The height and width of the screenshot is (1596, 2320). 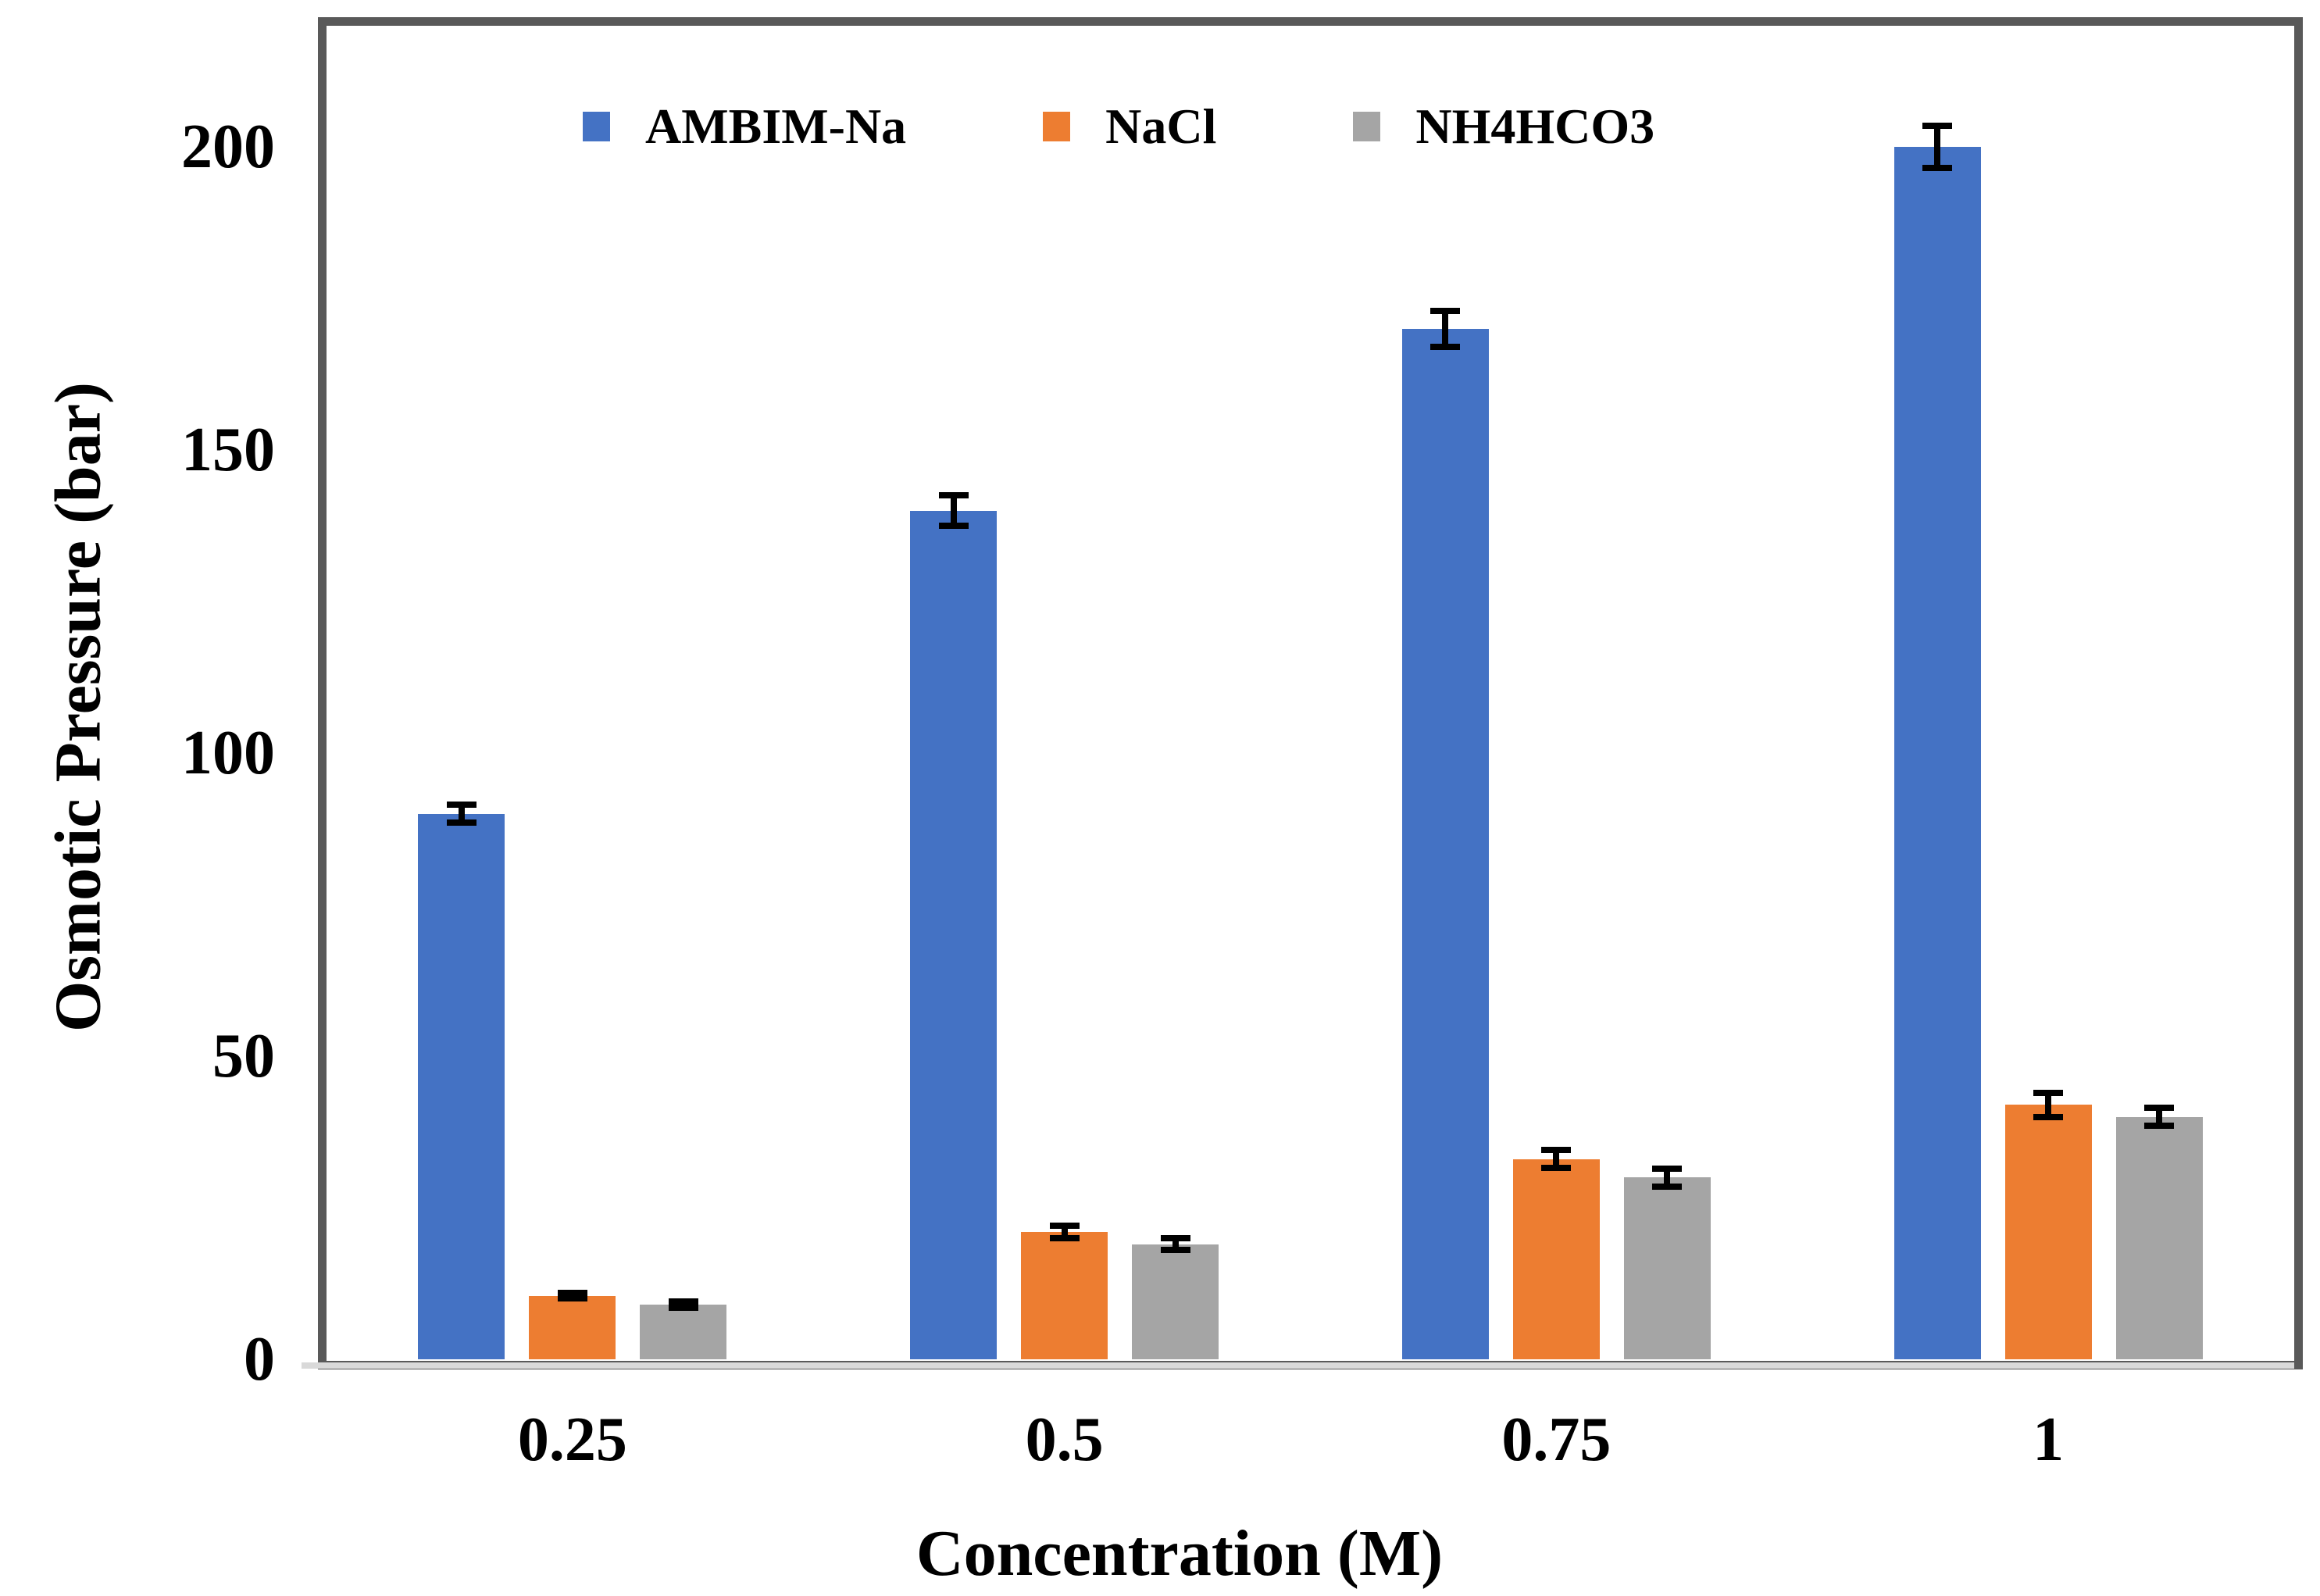 What do you see at coordinates (1180, 1553) in the screenshot?
I see `x-axis-title: Concentration (M)` at bounding box center [1180, 1553].